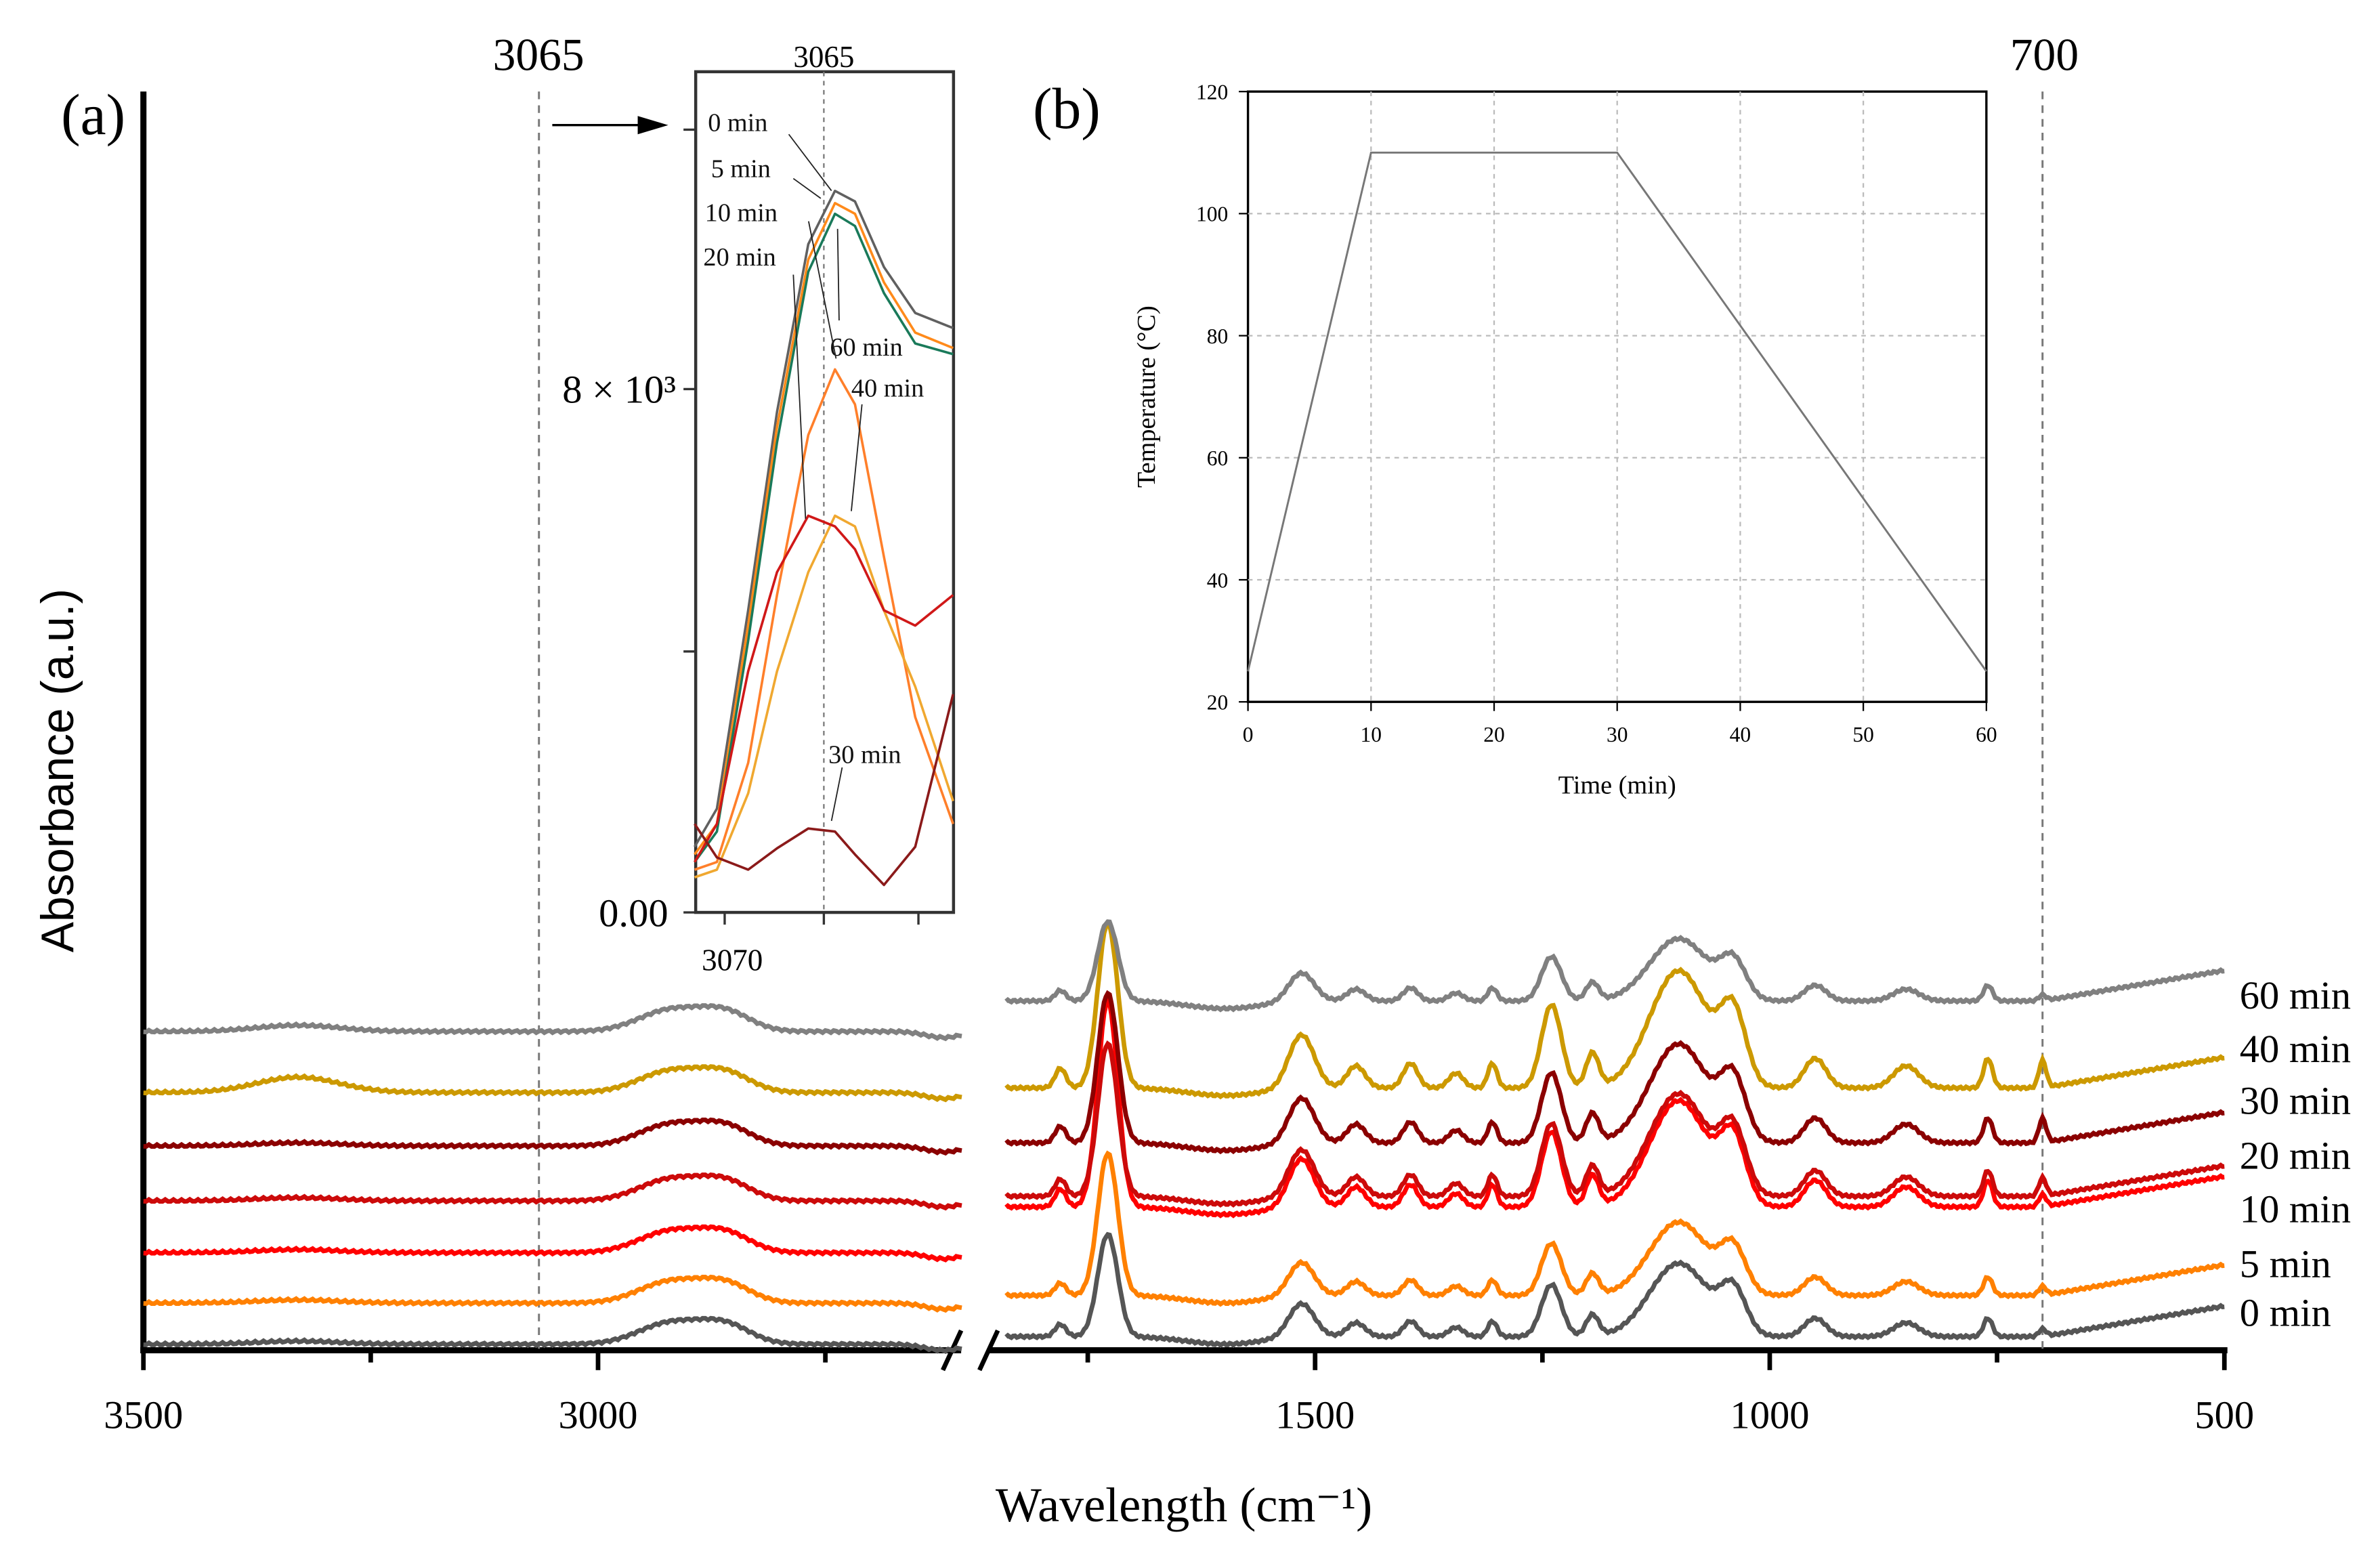 The width and height of the screenshot is (2380, 1545). Describe the element at coordinates (824, 790) in the screenshot. I see `inset-series-30-min` at that location.